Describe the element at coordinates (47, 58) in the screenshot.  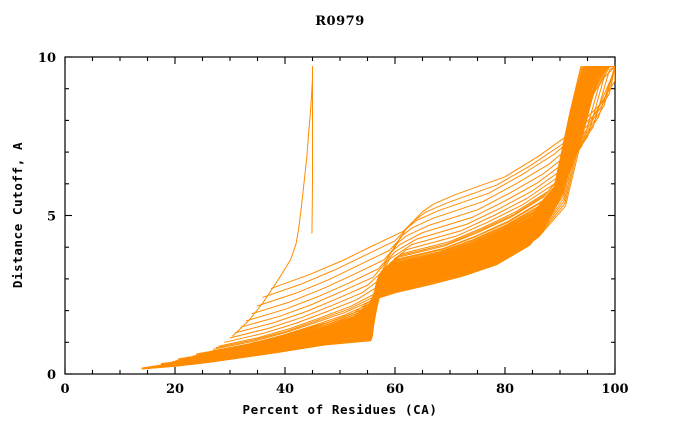
I see `y-tick-label: 10` at that location.